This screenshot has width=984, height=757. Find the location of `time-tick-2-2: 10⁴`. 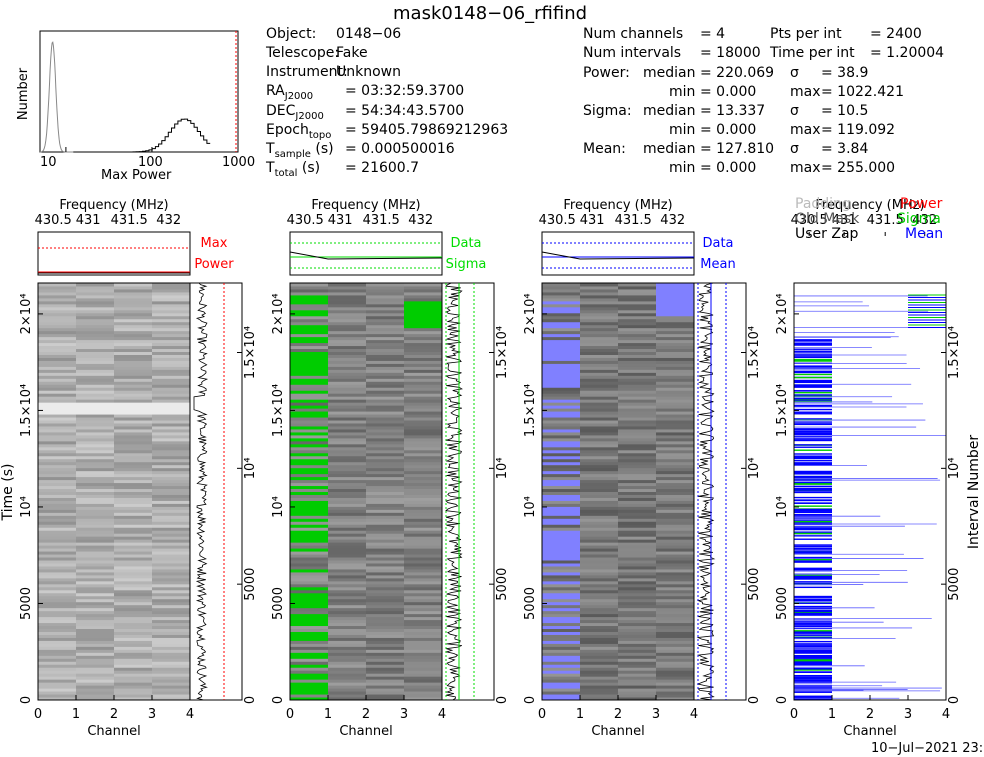

time-tick-2-2: 10⁴ is located at coordinates (530, 507).